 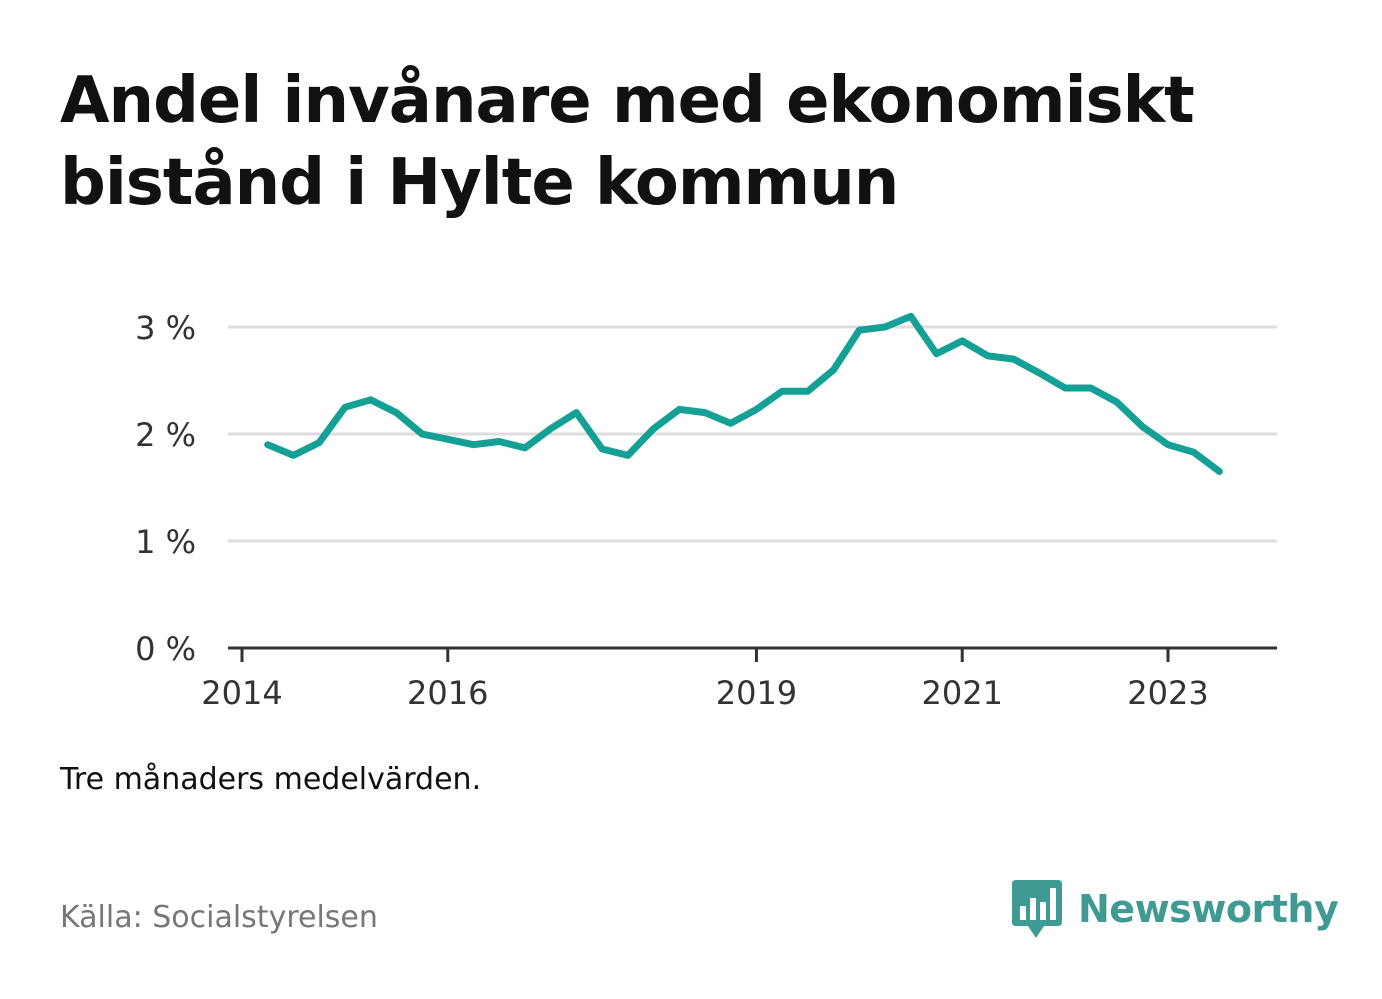 What do you see at coordinates (165, 649) in the screenshot?
I see `y-tick-label: 0 %` at bounding box center [165, 649].